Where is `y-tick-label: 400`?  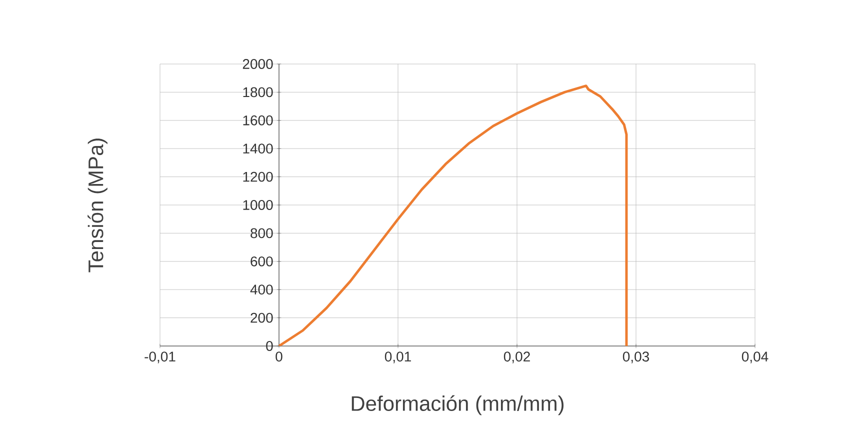
y-tick-label: 400 is located at coordinates (261, 289).